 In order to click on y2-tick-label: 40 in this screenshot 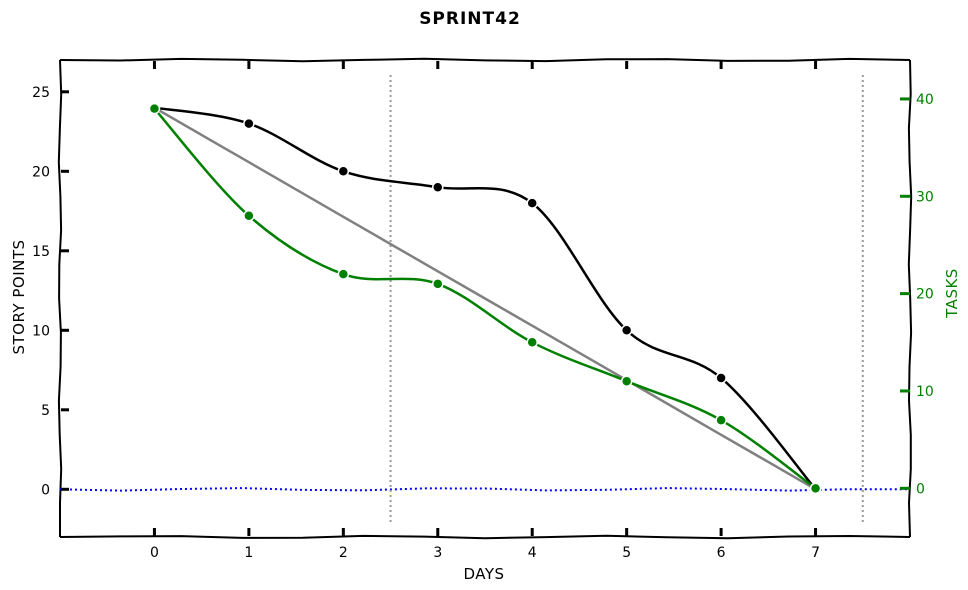, I will do `click(925, 100)`.